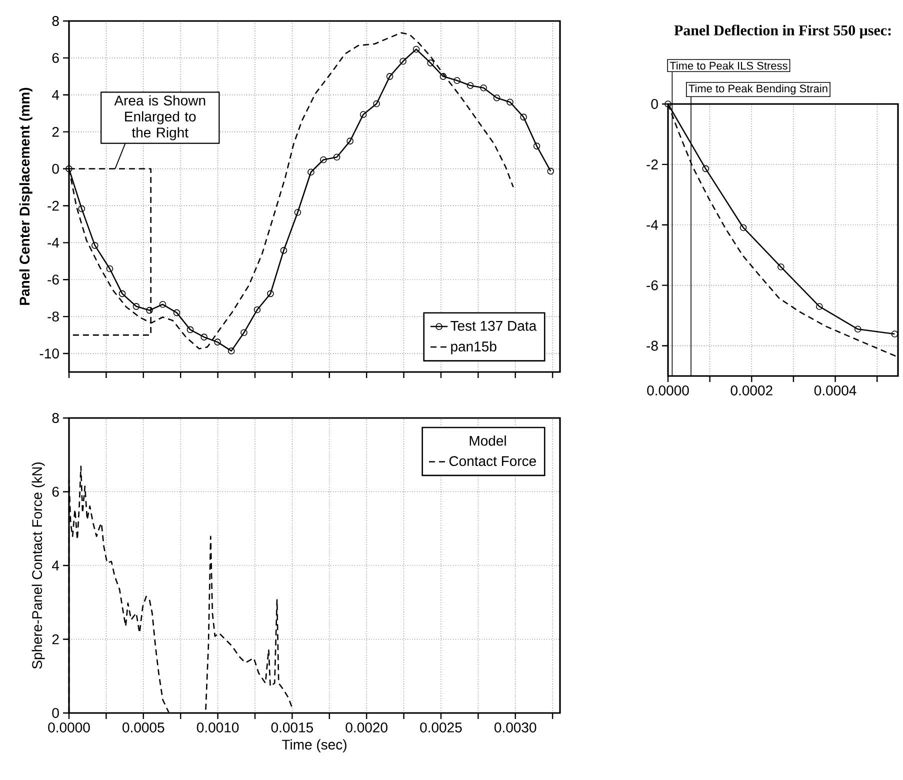 This screenshot has height=780, width=903. What do you see at coordinates (751, 391) in the screenshot?
I see `x-tick-label: 0.0002` at bounding box center [751, 391].